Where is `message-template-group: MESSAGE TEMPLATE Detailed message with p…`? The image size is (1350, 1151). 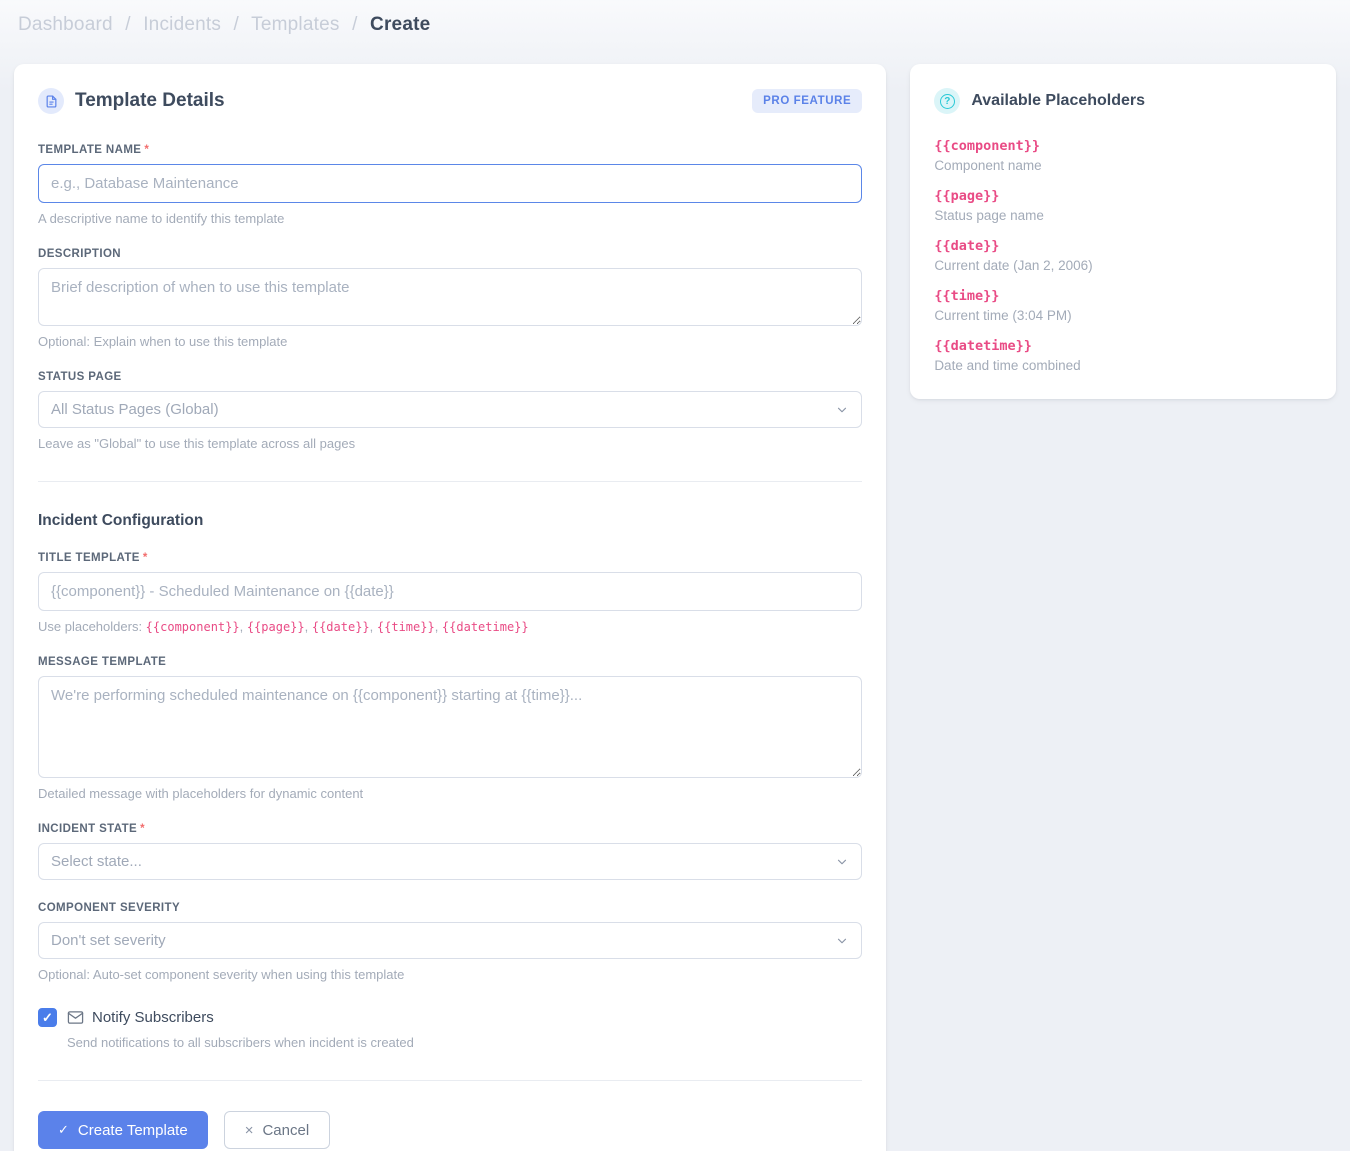
message-template-group: MESSAGE TEMPLATE Detailed message with p… is located at coordinates (450, 728).